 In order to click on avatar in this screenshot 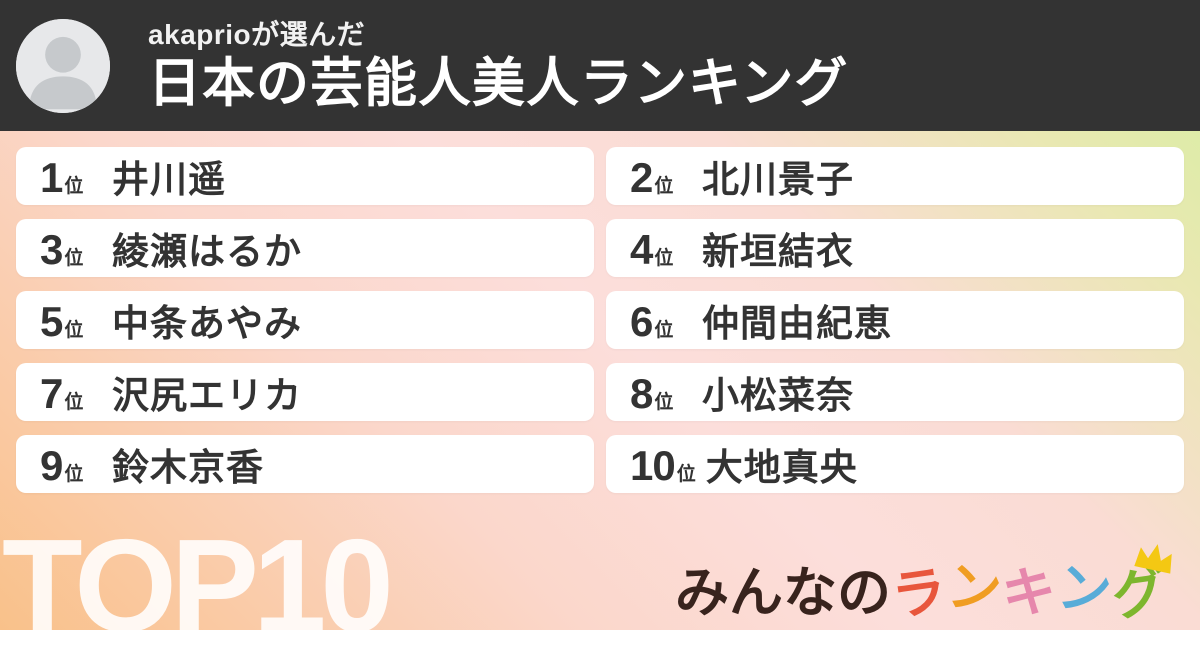, I will do `click(63, 65)`.